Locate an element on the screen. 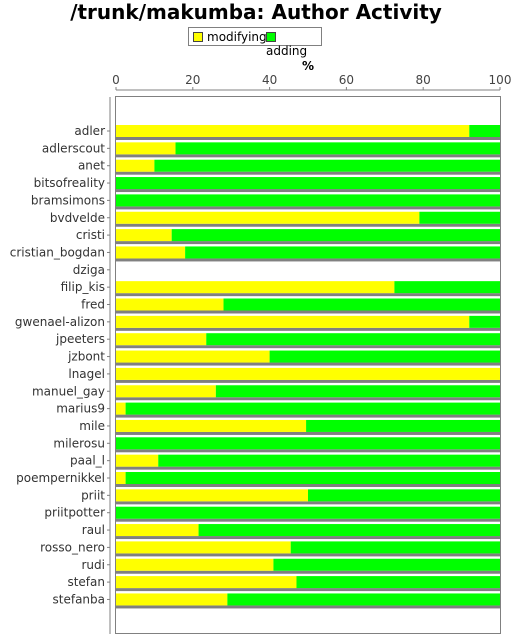 This screenshot has height=642, width=512. category-label: manuel_gay is located at coordinates (68, 391).